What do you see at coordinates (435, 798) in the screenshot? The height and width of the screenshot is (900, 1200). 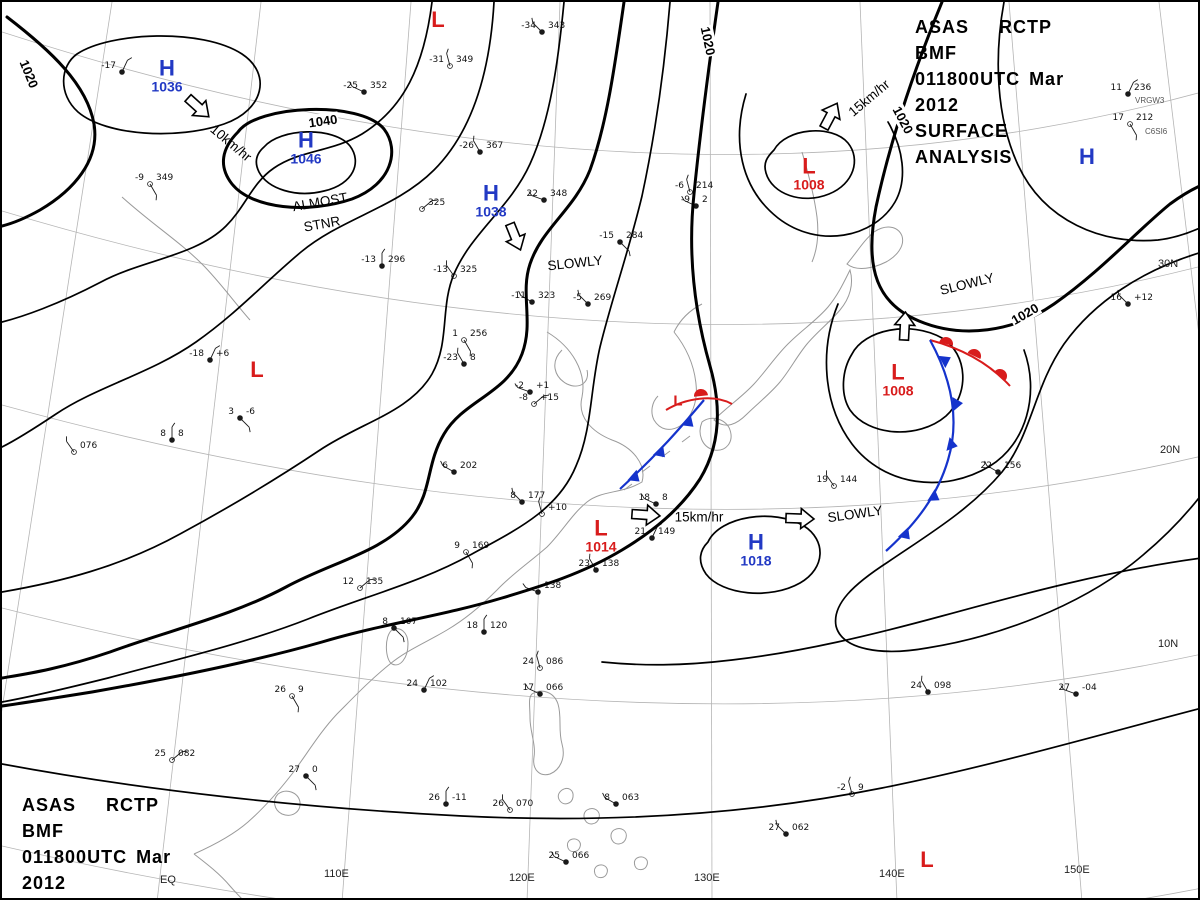 I see `svg-text: 26` at bounding box center [435, 798].